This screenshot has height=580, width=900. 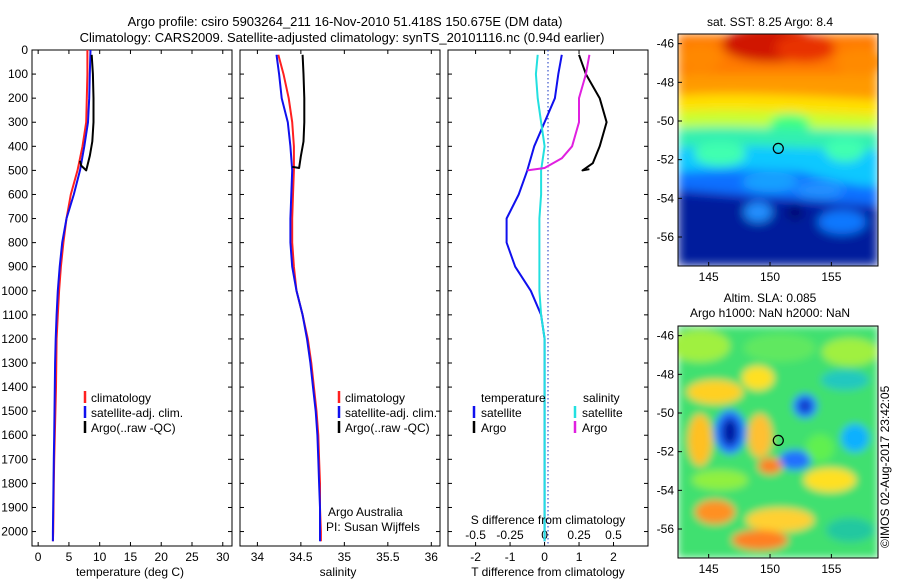 I want to click on y-tick-label: 700, so click(x=18, y=219).